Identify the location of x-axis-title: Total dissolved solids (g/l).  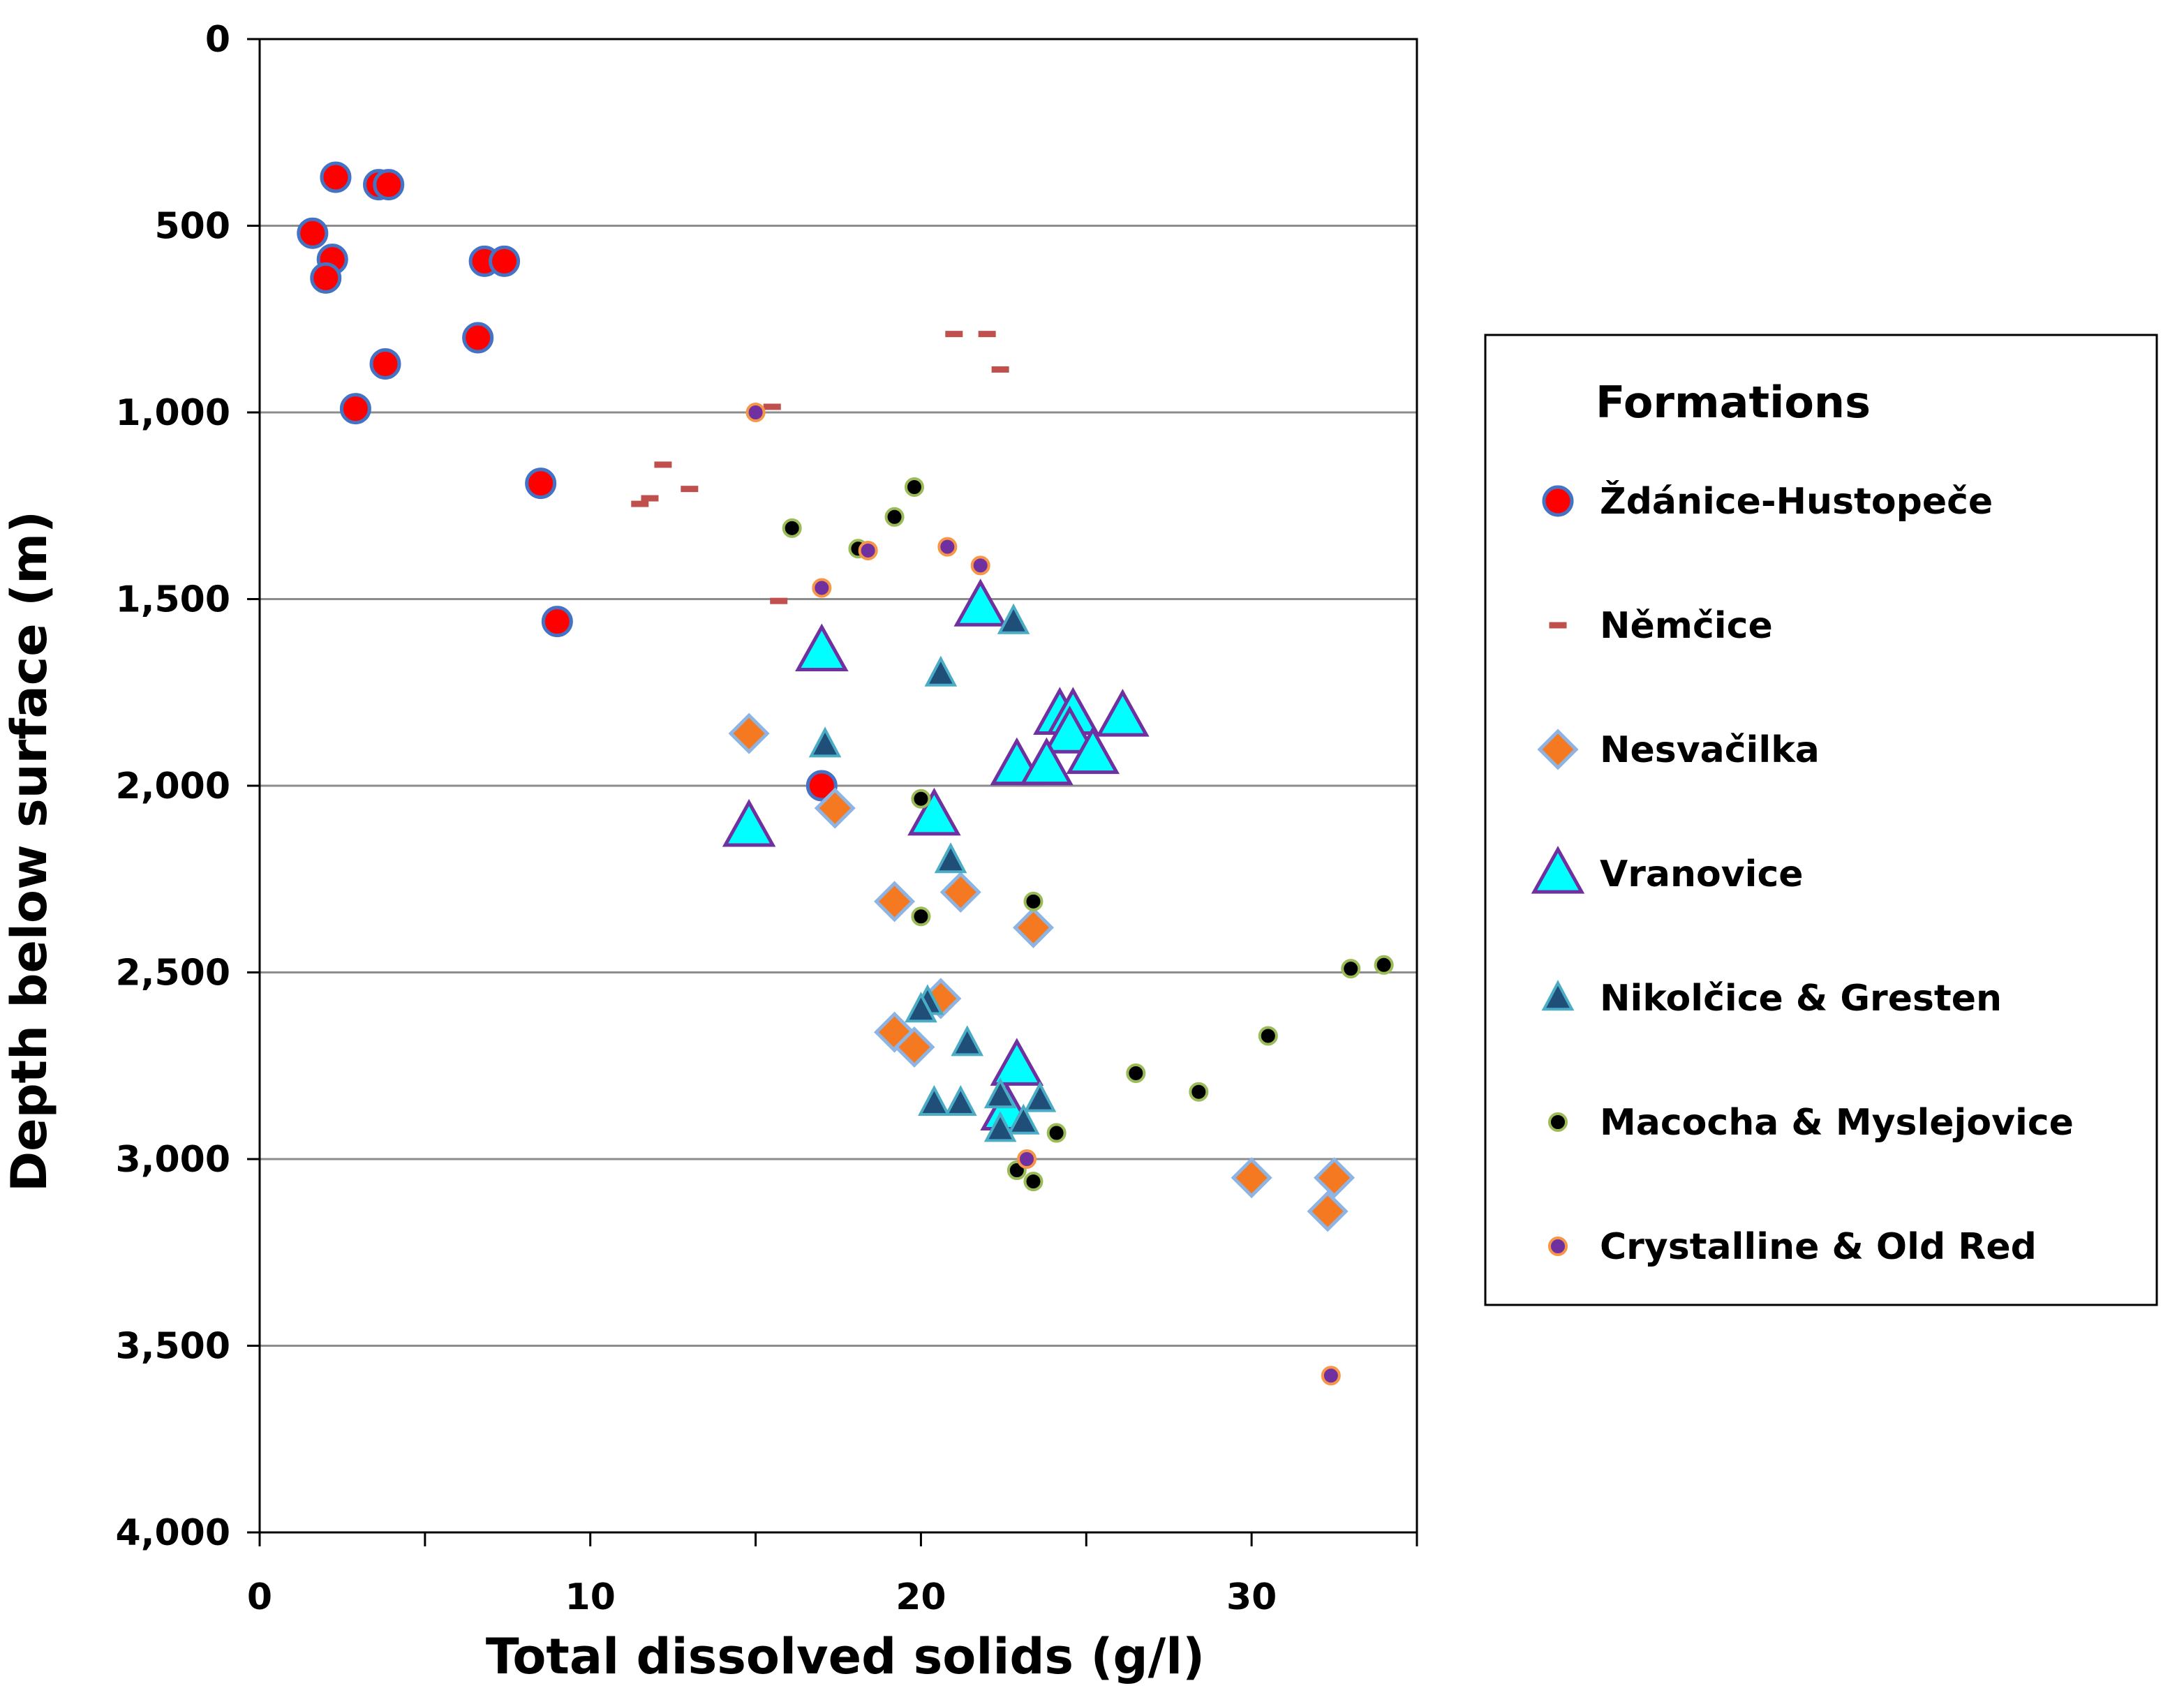
(845, 1656).